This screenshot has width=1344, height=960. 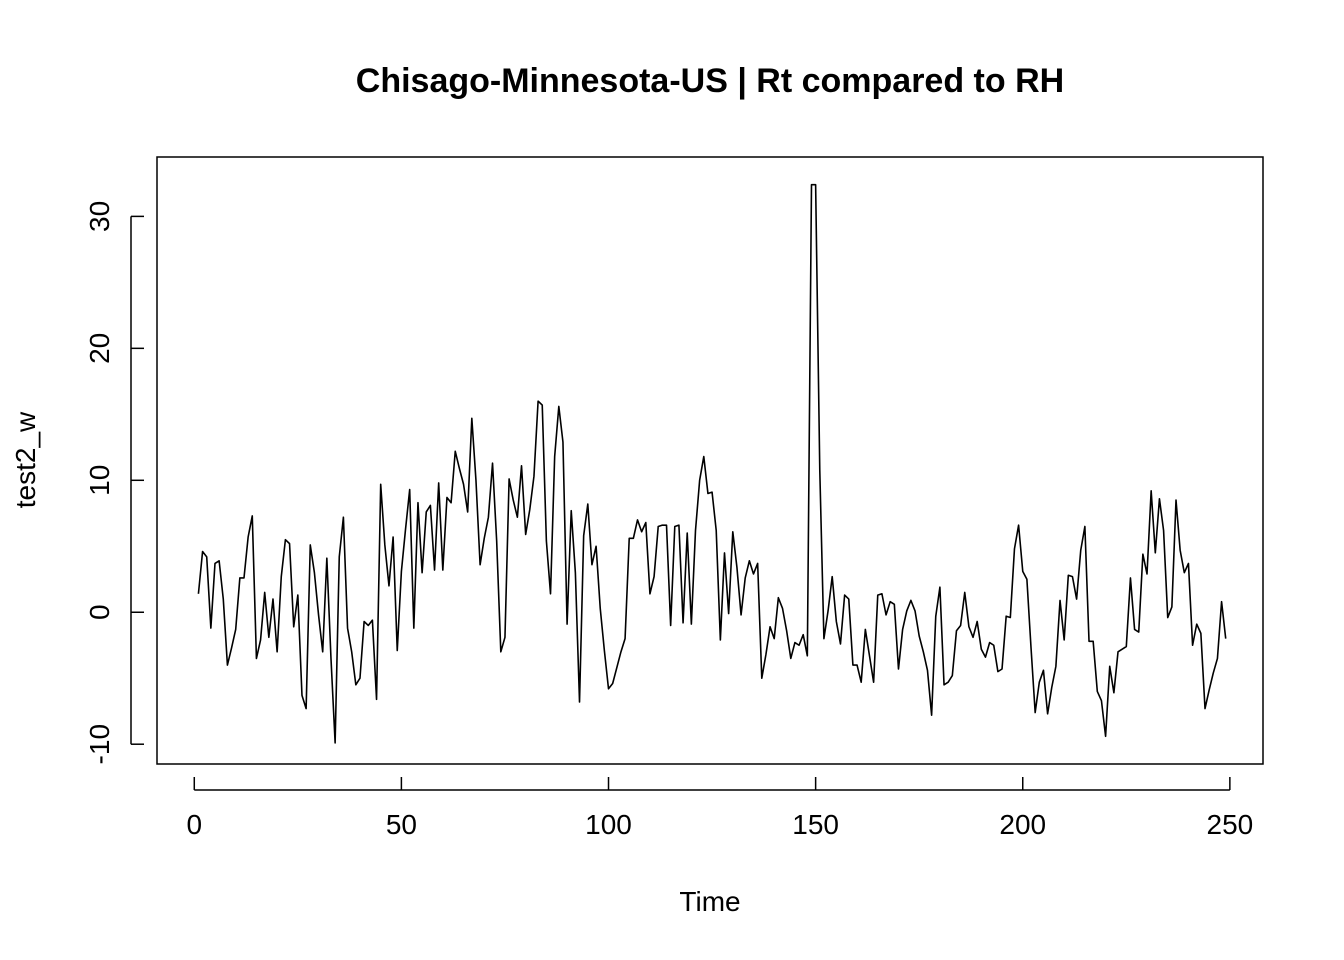 I want to click on x-tick-label: 100, so click(x=608, y=824).